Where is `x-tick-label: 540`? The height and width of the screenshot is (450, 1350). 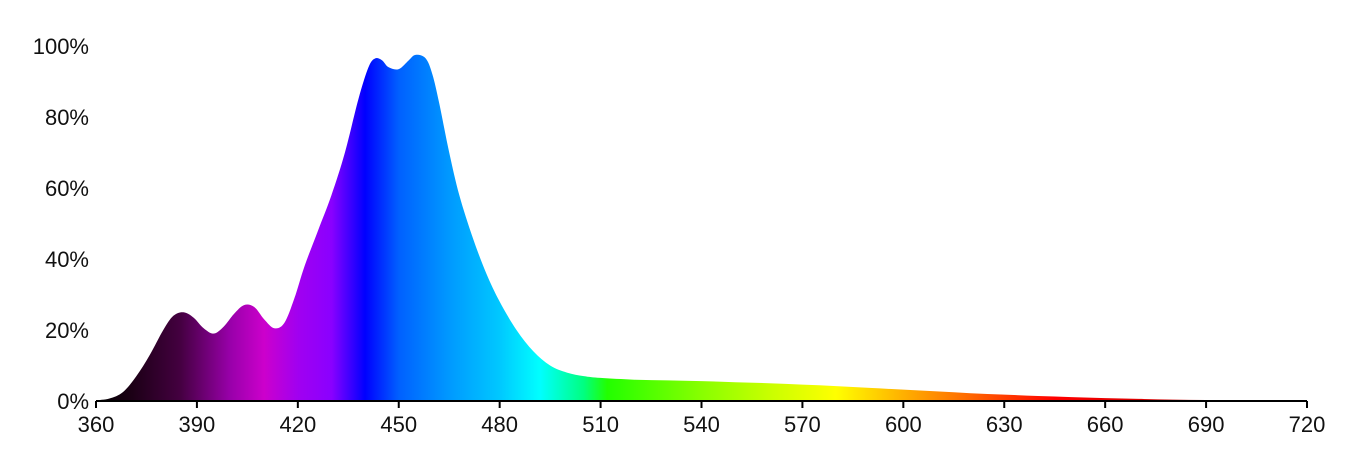
x-tick-label: 540 is located at coordinates (701, 424).